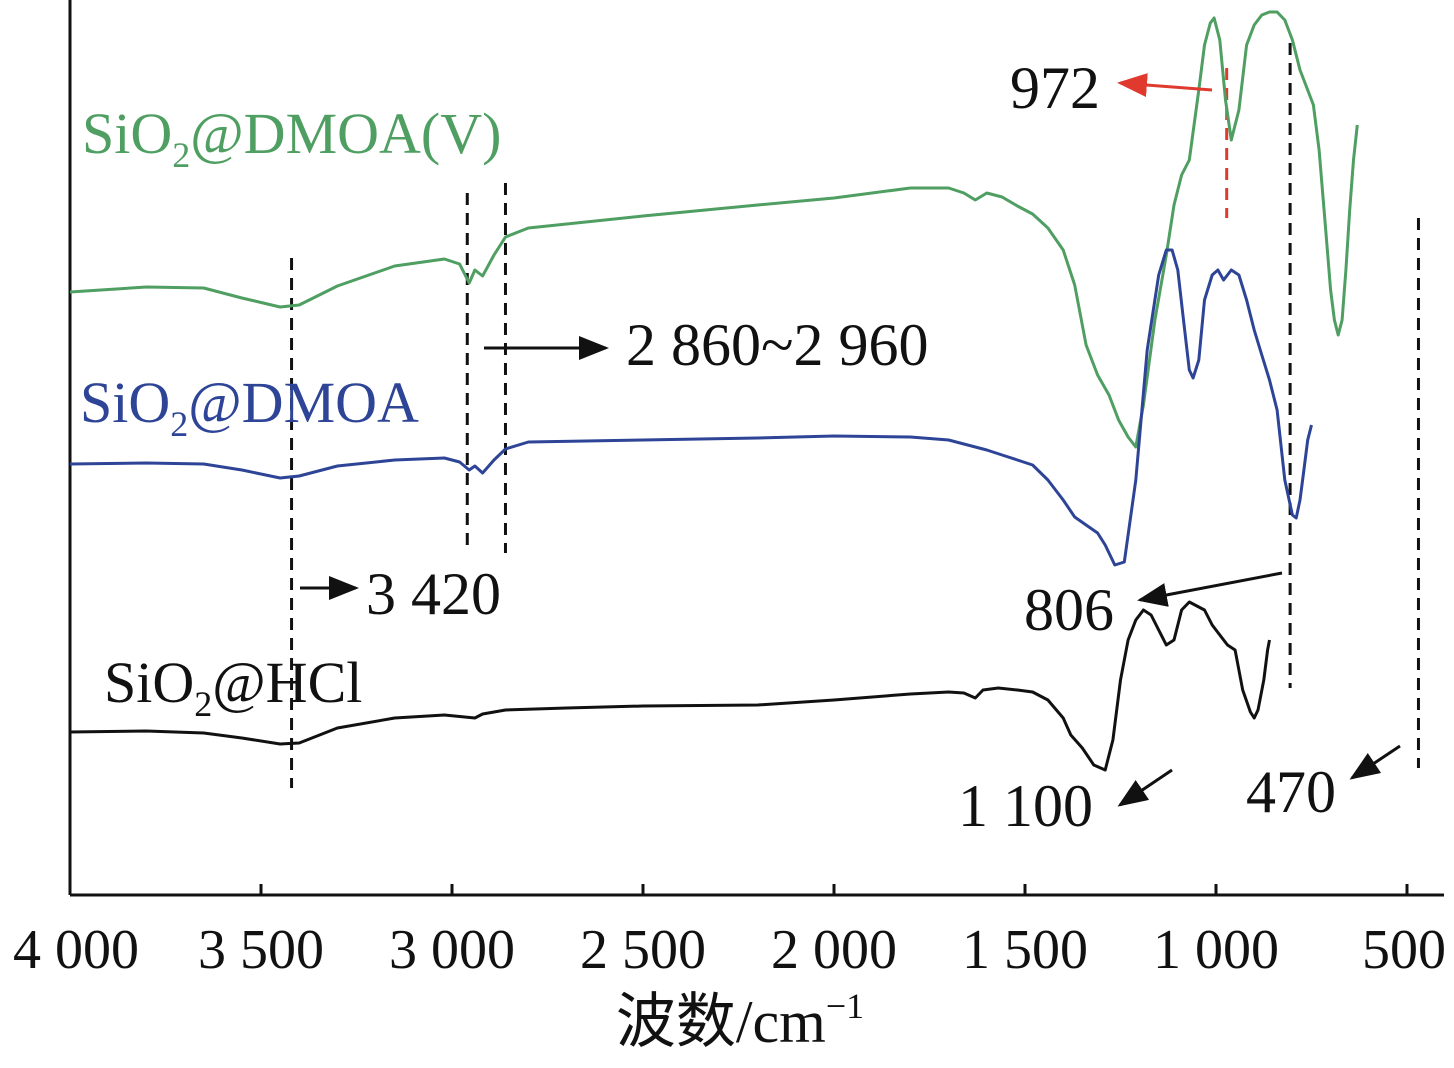  Describe the element at coordinates (643, 950) in the screenshot. I see `x-tick-label: 2 500` at that location.